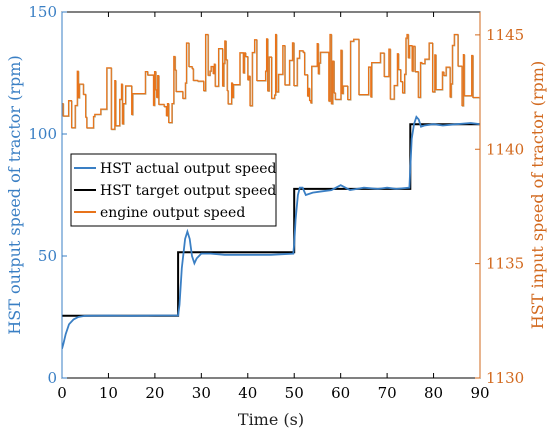 This screenshot has height=436, width=550. Describe the element at coordinates (14, 194) in the screenshot. I see `y-left-axis-label: HST output speed of tractor (rpm)` at that location.